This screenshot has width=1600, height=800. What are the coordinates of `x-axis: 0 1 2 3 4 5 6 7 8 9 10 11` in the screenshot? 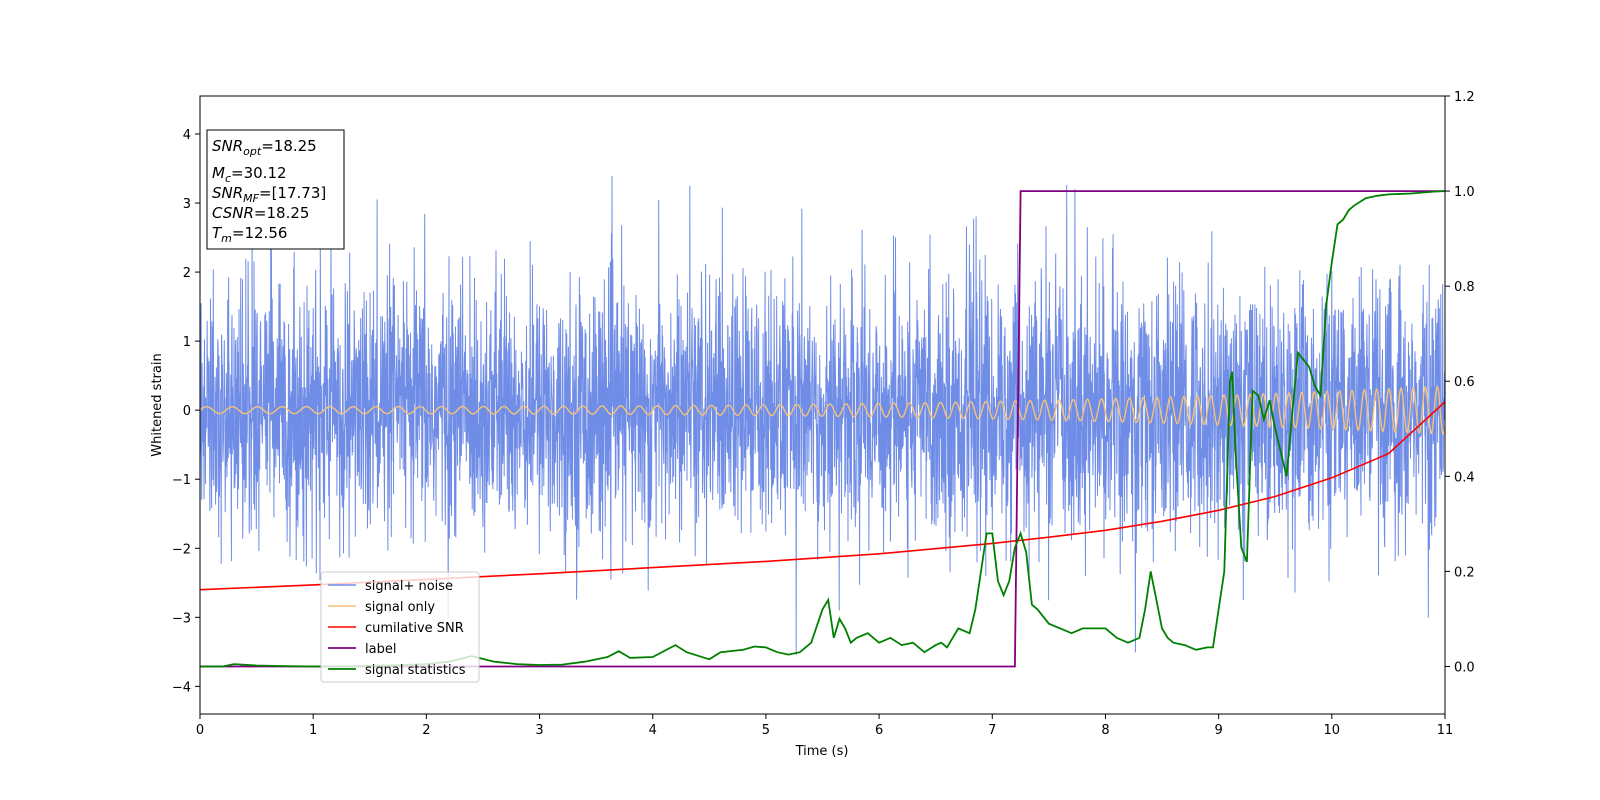 It's located at (824, 726).